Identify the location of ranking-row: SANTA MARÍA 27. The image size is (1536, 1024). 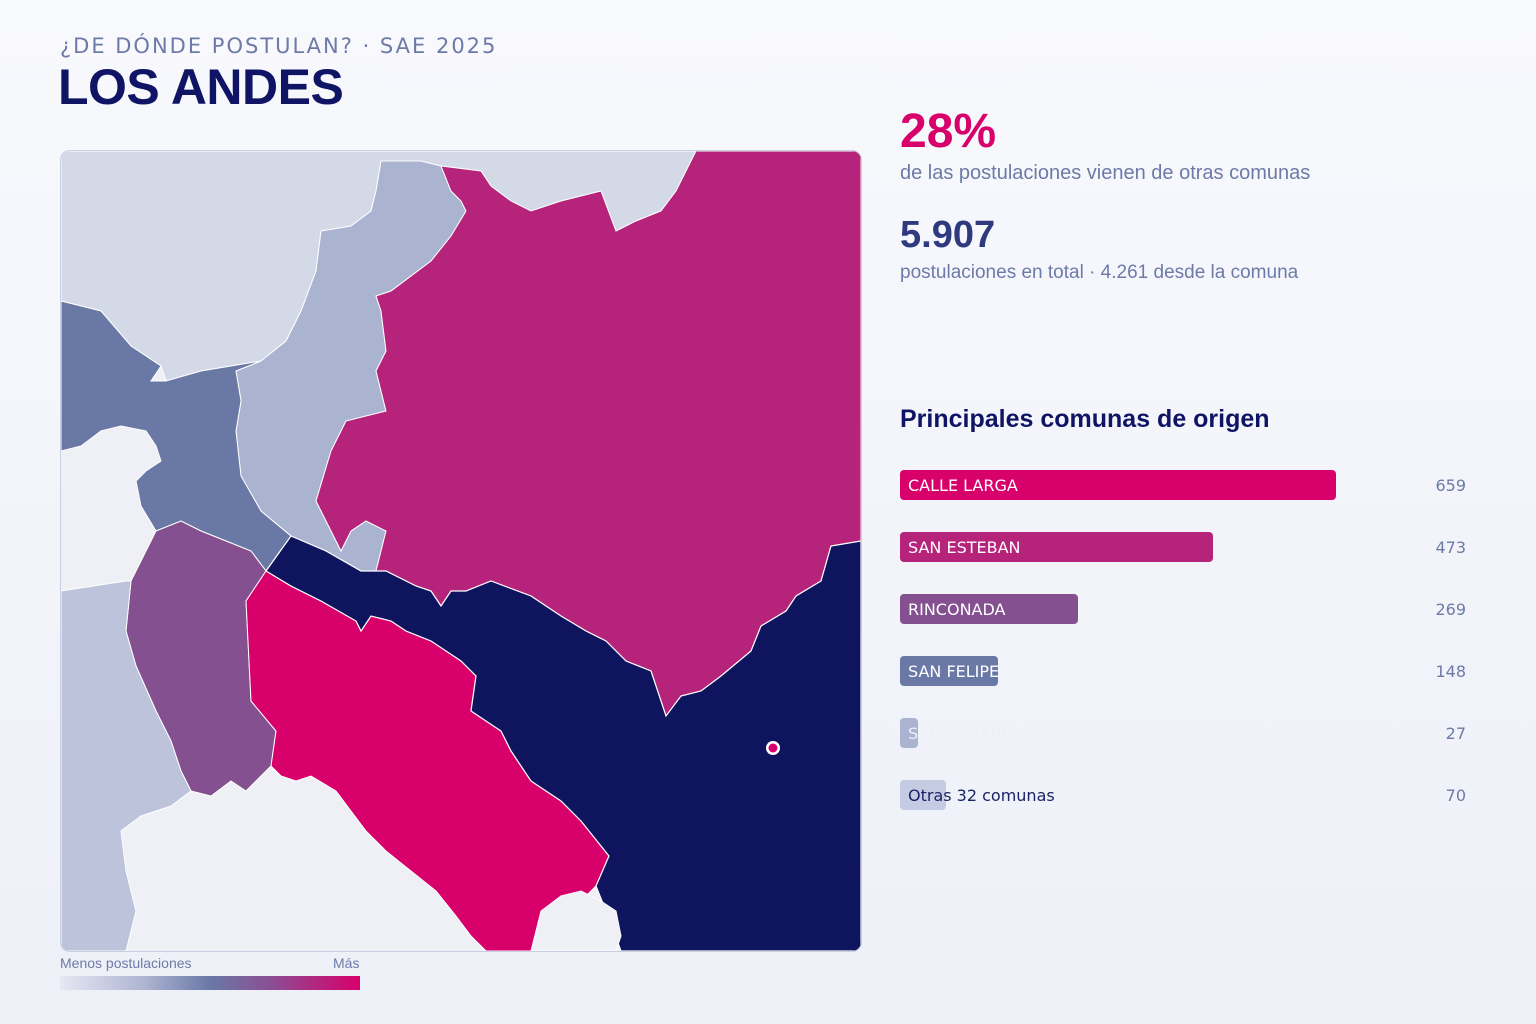
(1183, 733).